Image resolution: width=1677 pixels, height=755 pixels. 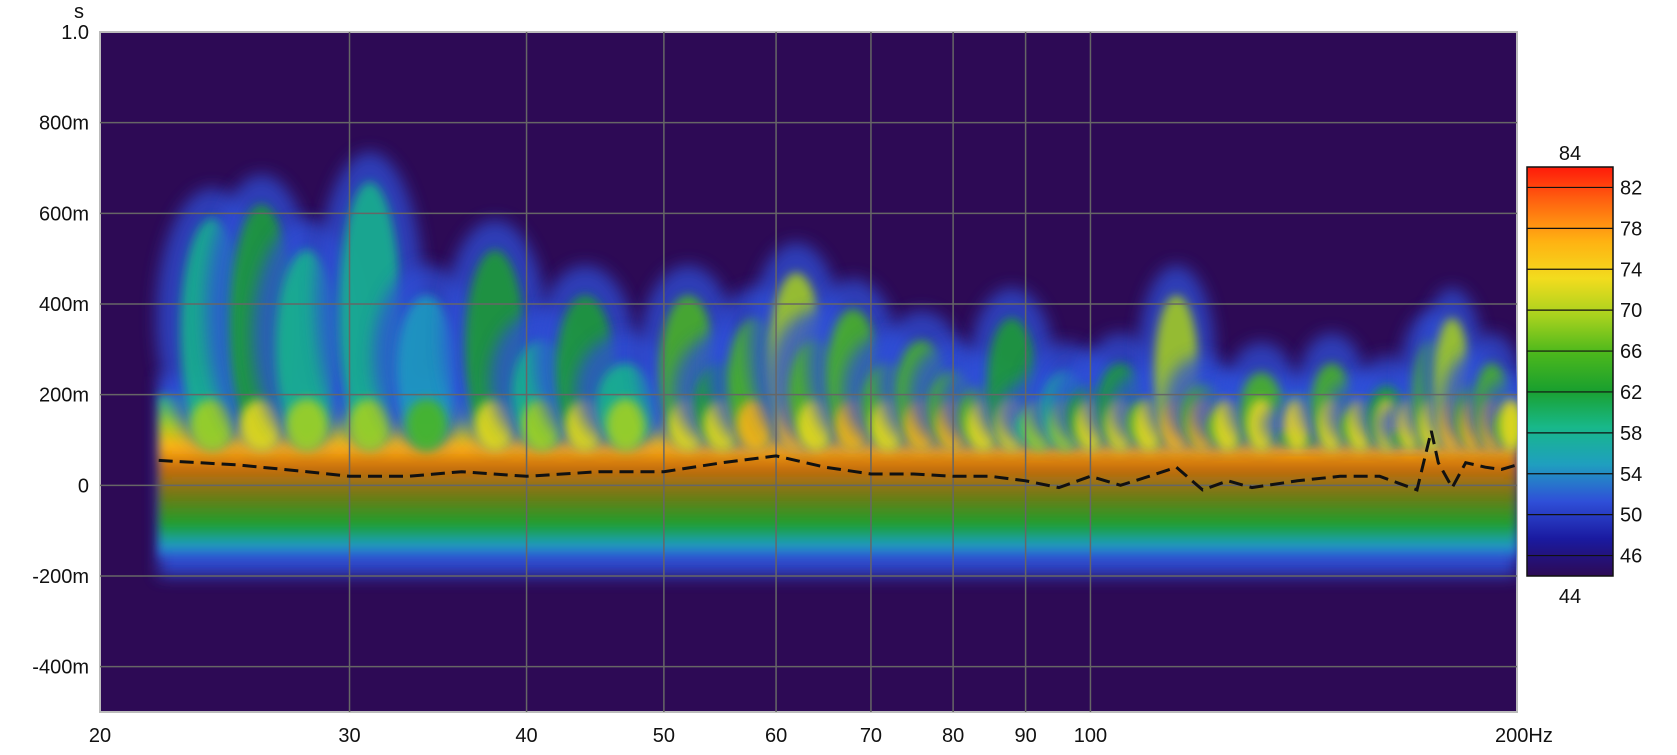 I want to click on x-tick-label: 200Hz, so click(x=1524, y=736).